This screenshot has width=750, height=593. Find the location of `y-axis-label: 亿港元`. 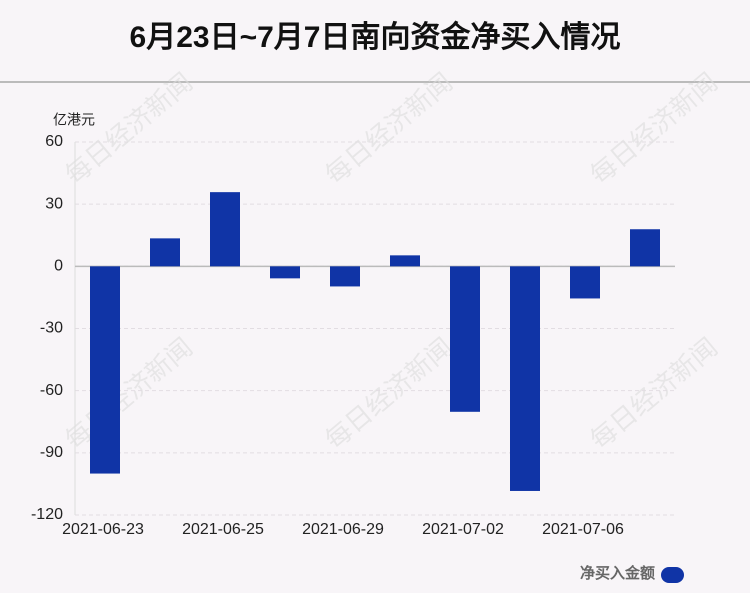

y-axis-label: 亿港元 is located at coordinates (74, 120).